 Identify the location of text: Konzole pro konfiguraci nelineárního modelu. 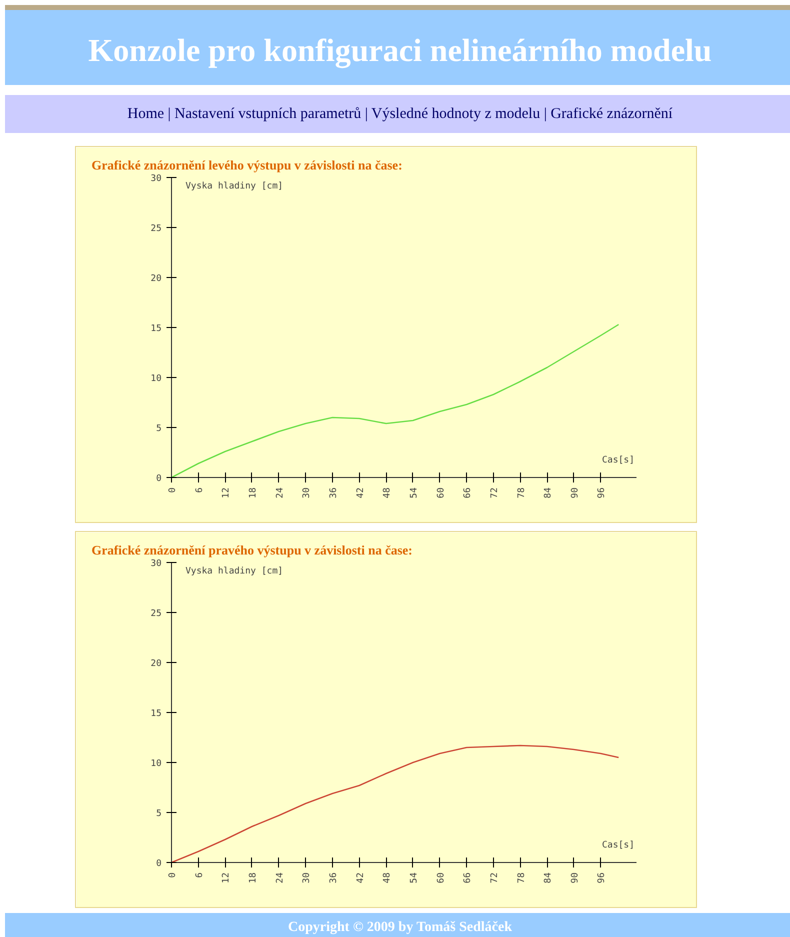
(400, 50).